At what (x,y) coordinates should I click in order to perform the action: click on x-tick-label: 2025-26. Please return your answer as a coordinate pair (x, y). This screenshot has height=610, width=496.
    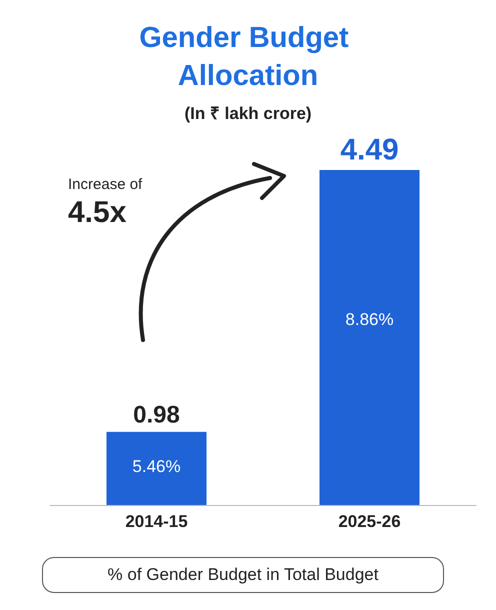
    Looking at the image, I should click on (369, 521).